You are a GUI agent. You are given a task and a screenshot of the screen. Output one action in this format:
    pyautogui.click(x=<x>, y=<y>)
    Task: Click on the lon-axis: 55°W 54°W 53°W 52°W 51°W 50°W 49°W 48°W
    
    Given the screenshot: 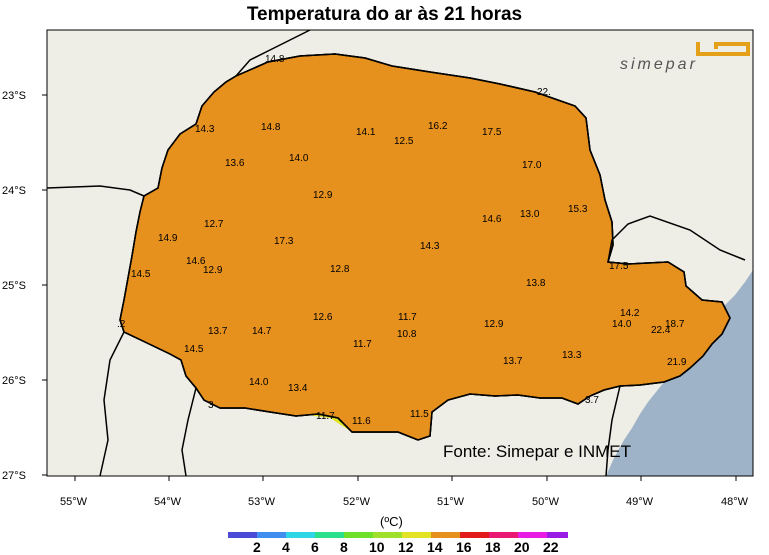 What is the action you would take?
    pyautogui.click(x=404, y=492)
    